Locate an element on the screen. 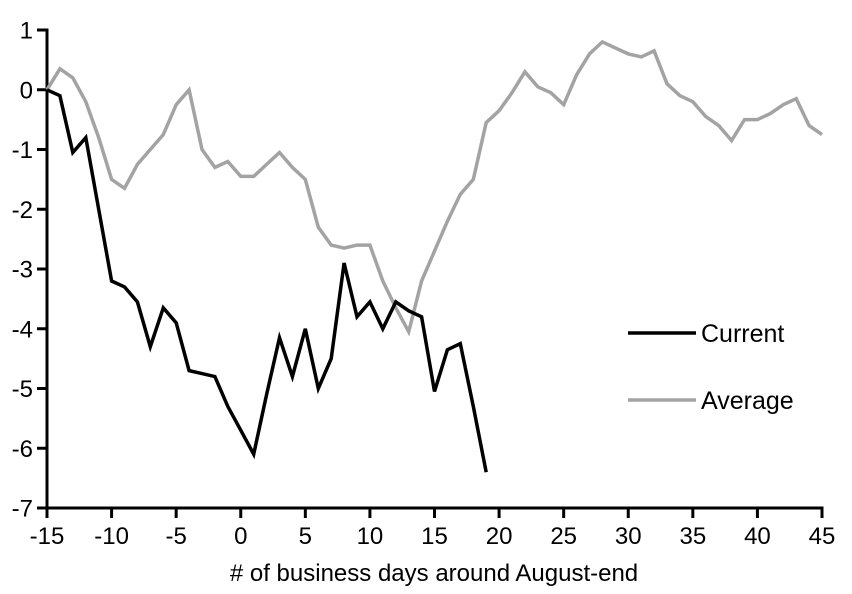 The width and height of the screenshot is (852, 594). legend-label-average: Average is located at coordinates (747, 401).